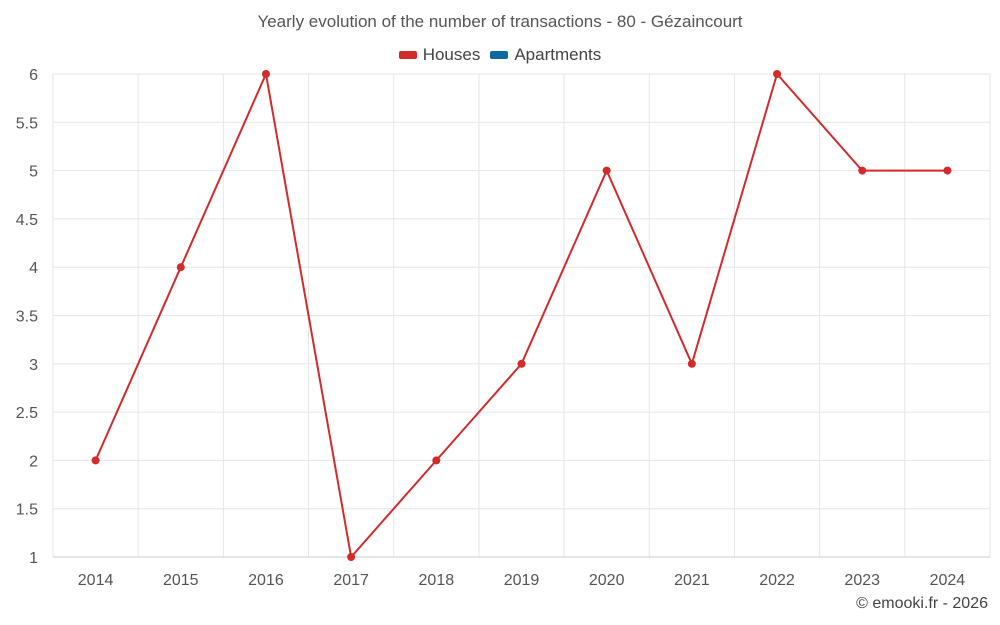 This screenshot has width=1000, height=625. What do you see at coordinates (27, 123) in the screenshot?
I see `y-tick-label: 5.5` at bounding box center [27, 123].